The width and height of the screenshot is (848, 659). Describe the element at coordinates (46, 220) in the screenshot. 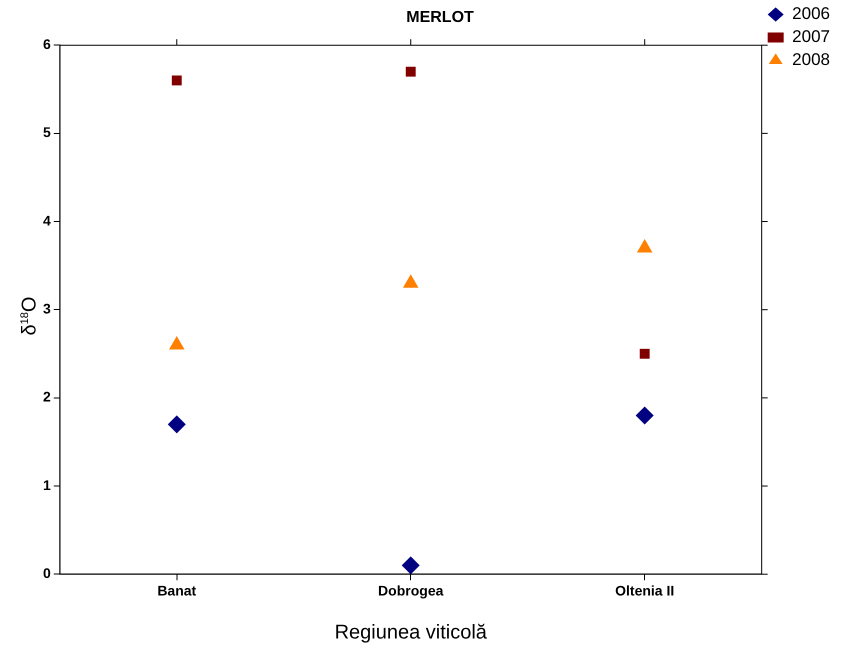

I see `y-tick-label: 4` at that location.